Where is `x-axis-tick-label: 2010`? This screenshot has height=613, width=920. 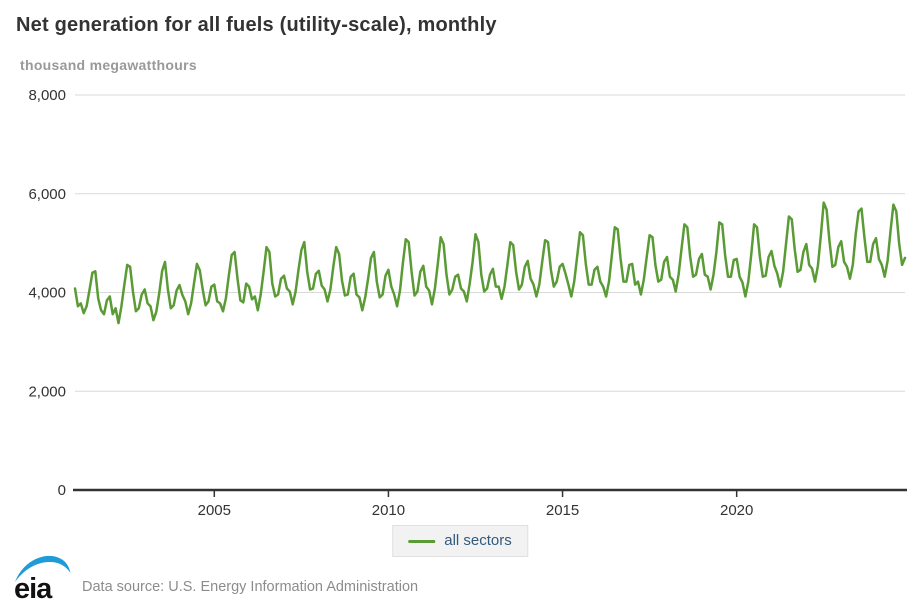
x-axis-tick-label: 2010 is located at coordinates (388, 510).